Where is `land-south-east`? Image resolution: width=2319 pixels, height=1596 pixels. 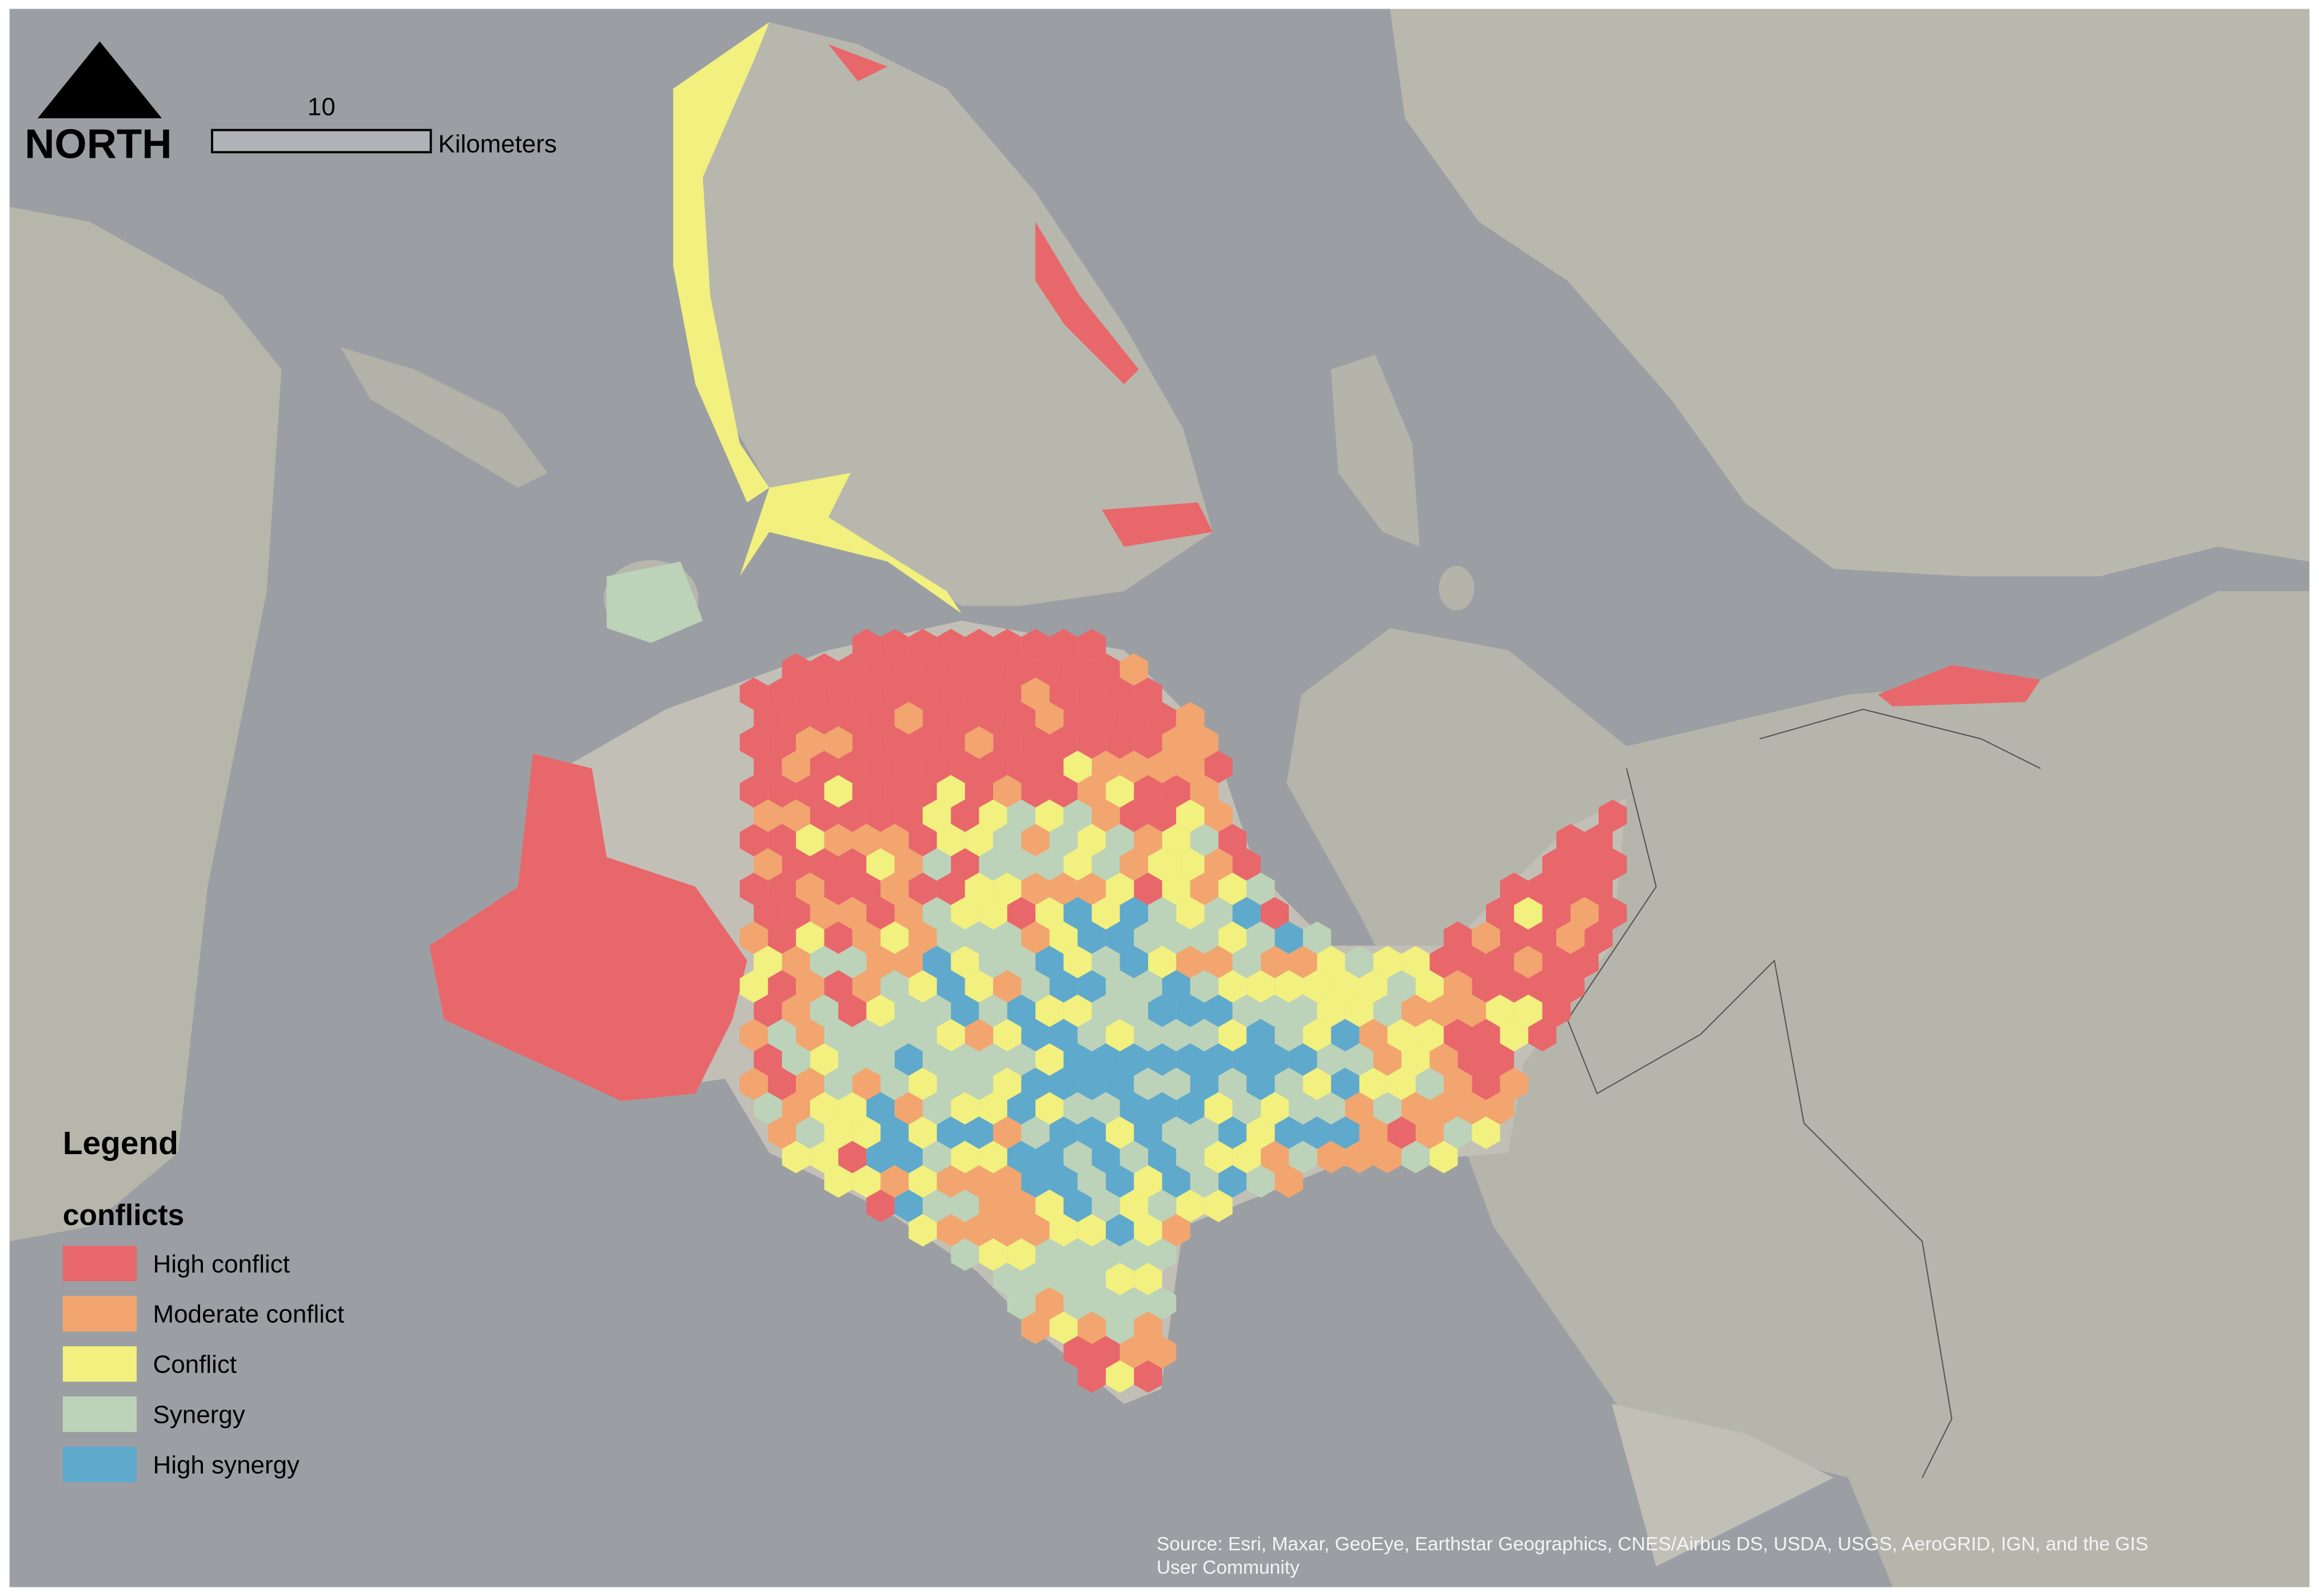
land-south-east is located at coordinates (1723, 1485).